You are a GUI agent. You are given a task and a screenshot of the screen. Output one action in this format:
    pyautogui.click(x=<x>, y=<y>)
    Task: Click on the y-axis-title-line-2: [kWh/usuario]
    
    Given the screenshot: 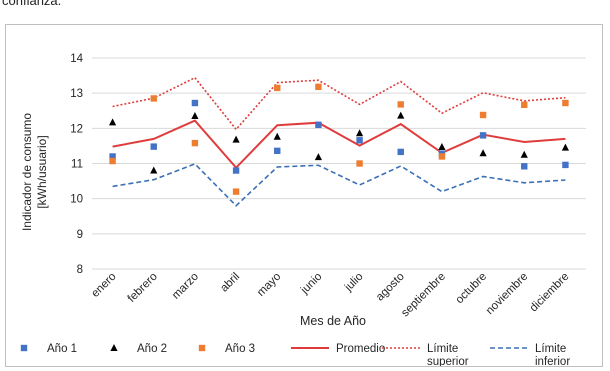 What is the action you would take?
    pyautogui.click(x=42, y=171)
    